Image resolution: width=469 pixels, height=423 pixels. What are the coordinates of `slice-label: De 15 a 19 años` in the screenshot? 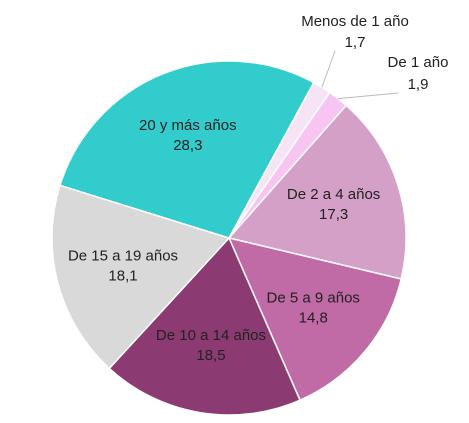 It's located at (123, 255).